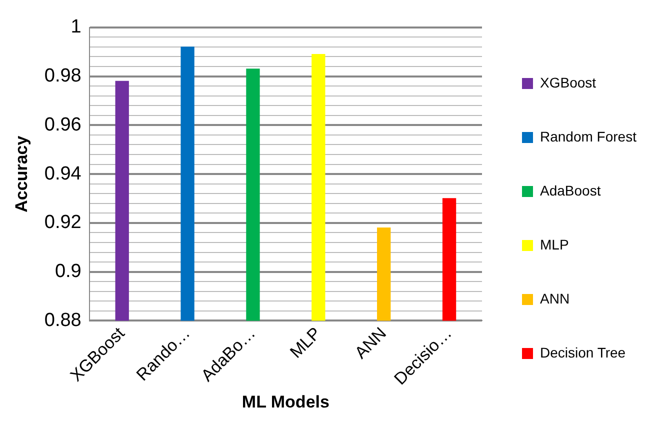  I want to click on y-tick-label: 0.9, so click(68, 271).